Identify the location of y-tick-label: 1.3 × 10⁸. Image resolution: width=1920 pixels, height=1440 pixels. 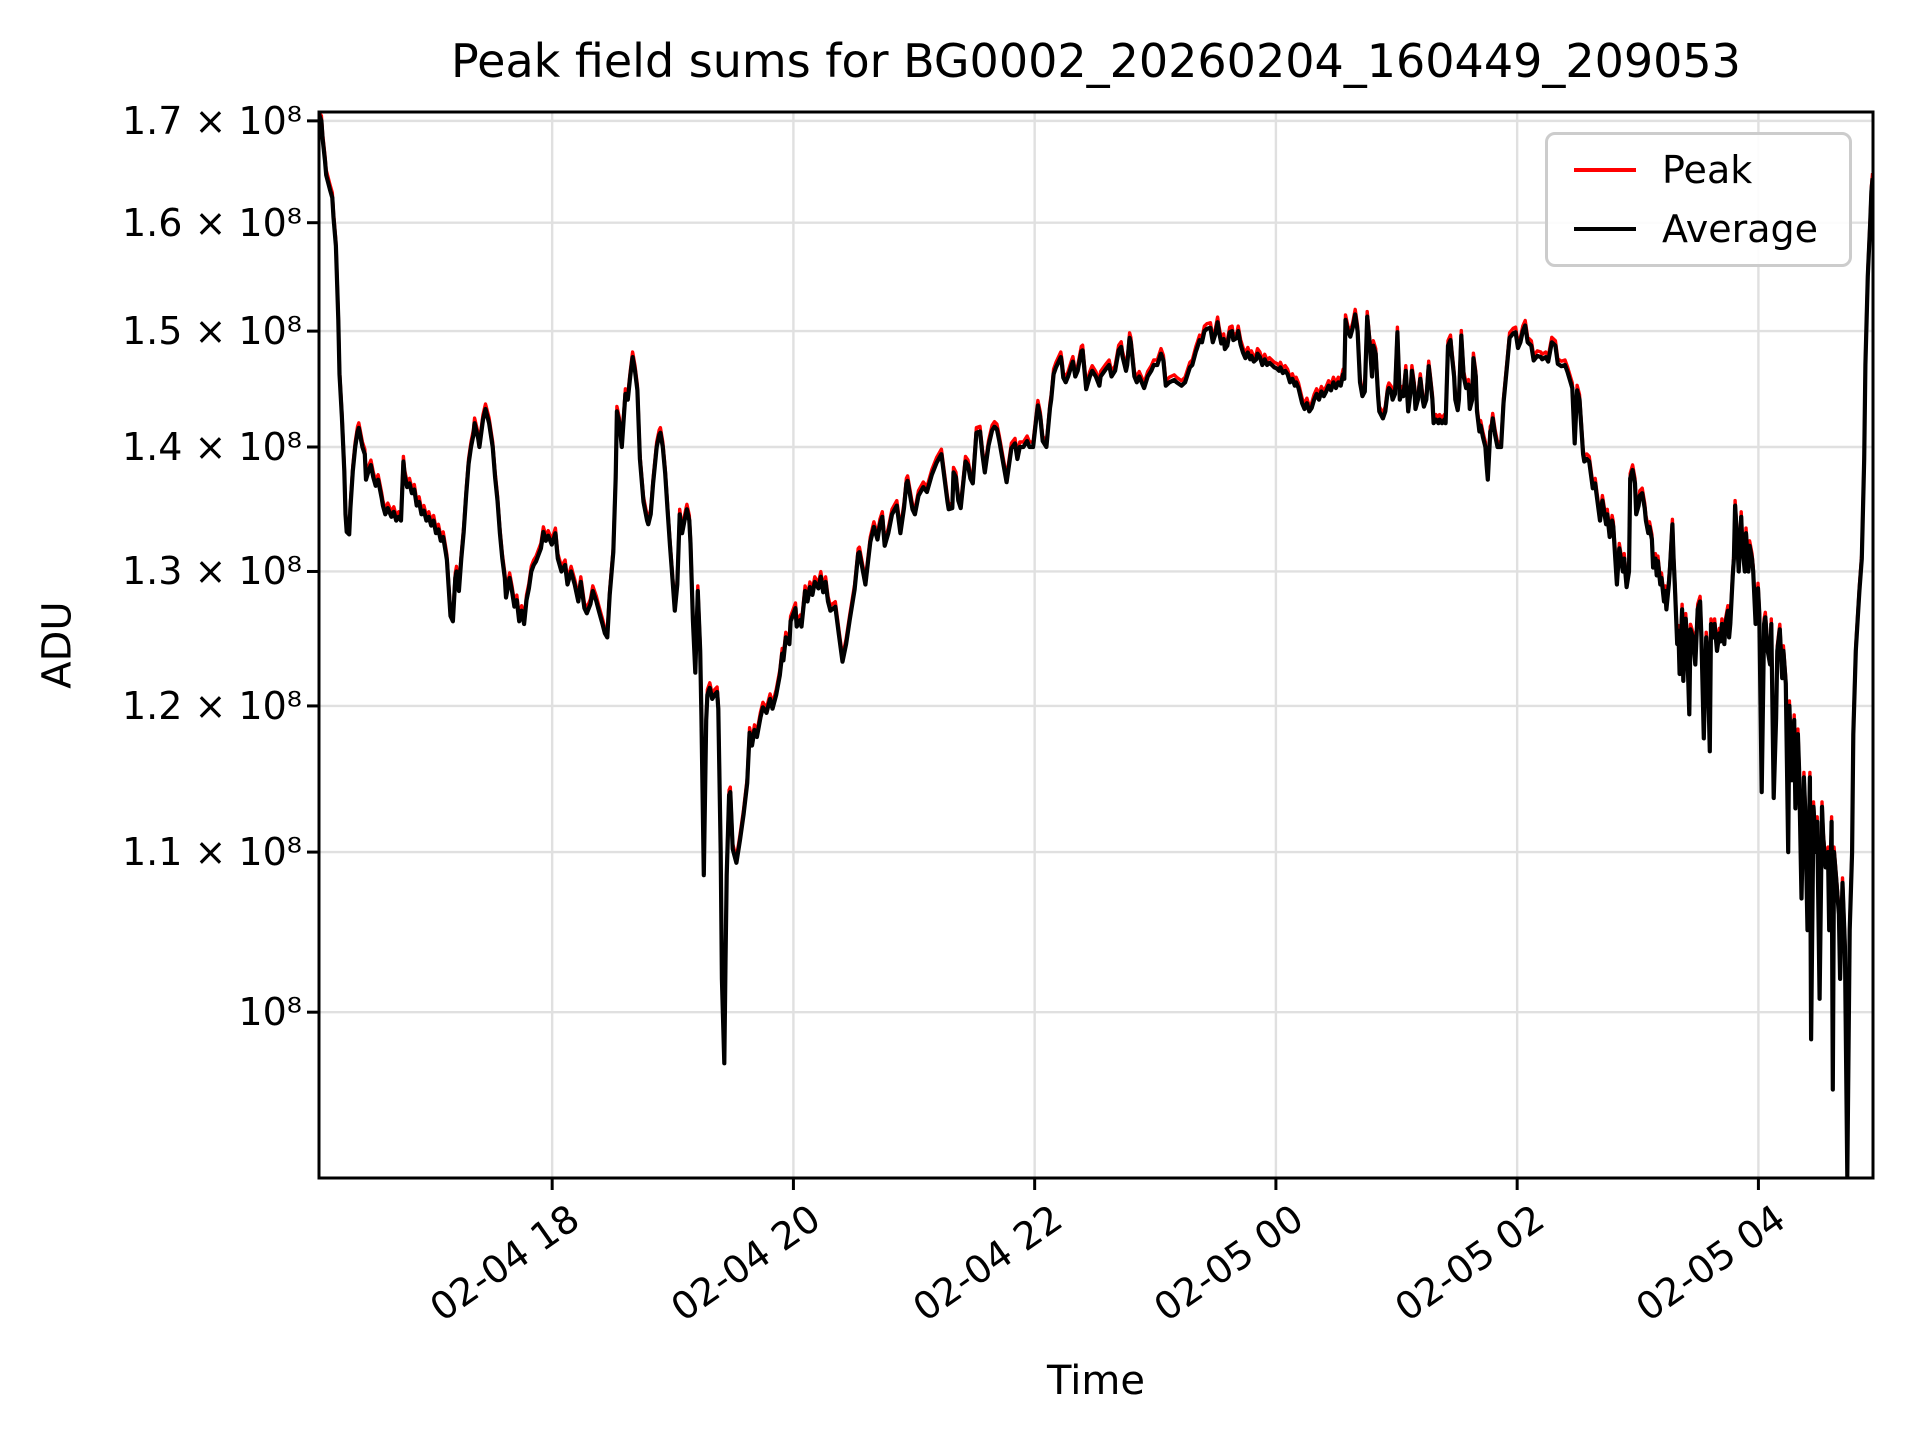
(211, 571).